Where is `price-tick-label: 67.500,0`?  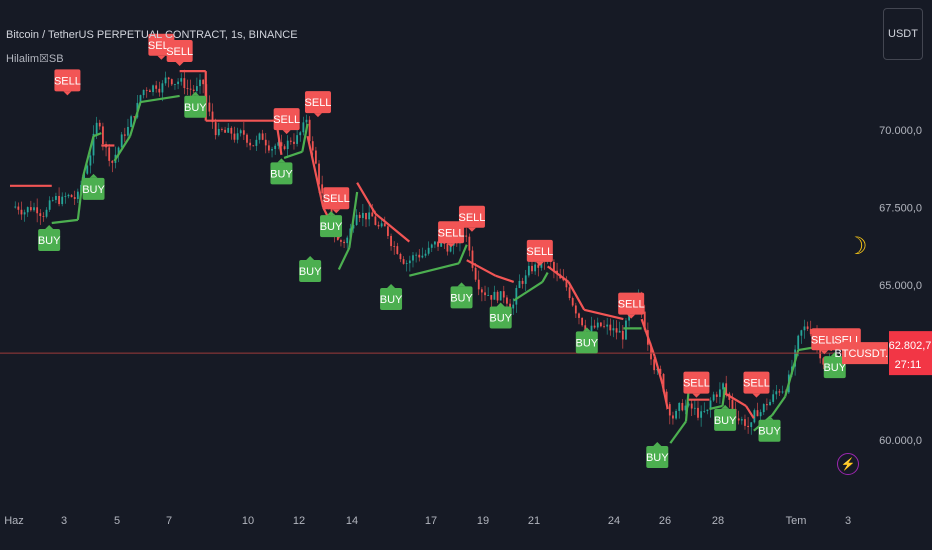 price-tick-label: 67.500,0 is located at coordinates (900, 209).